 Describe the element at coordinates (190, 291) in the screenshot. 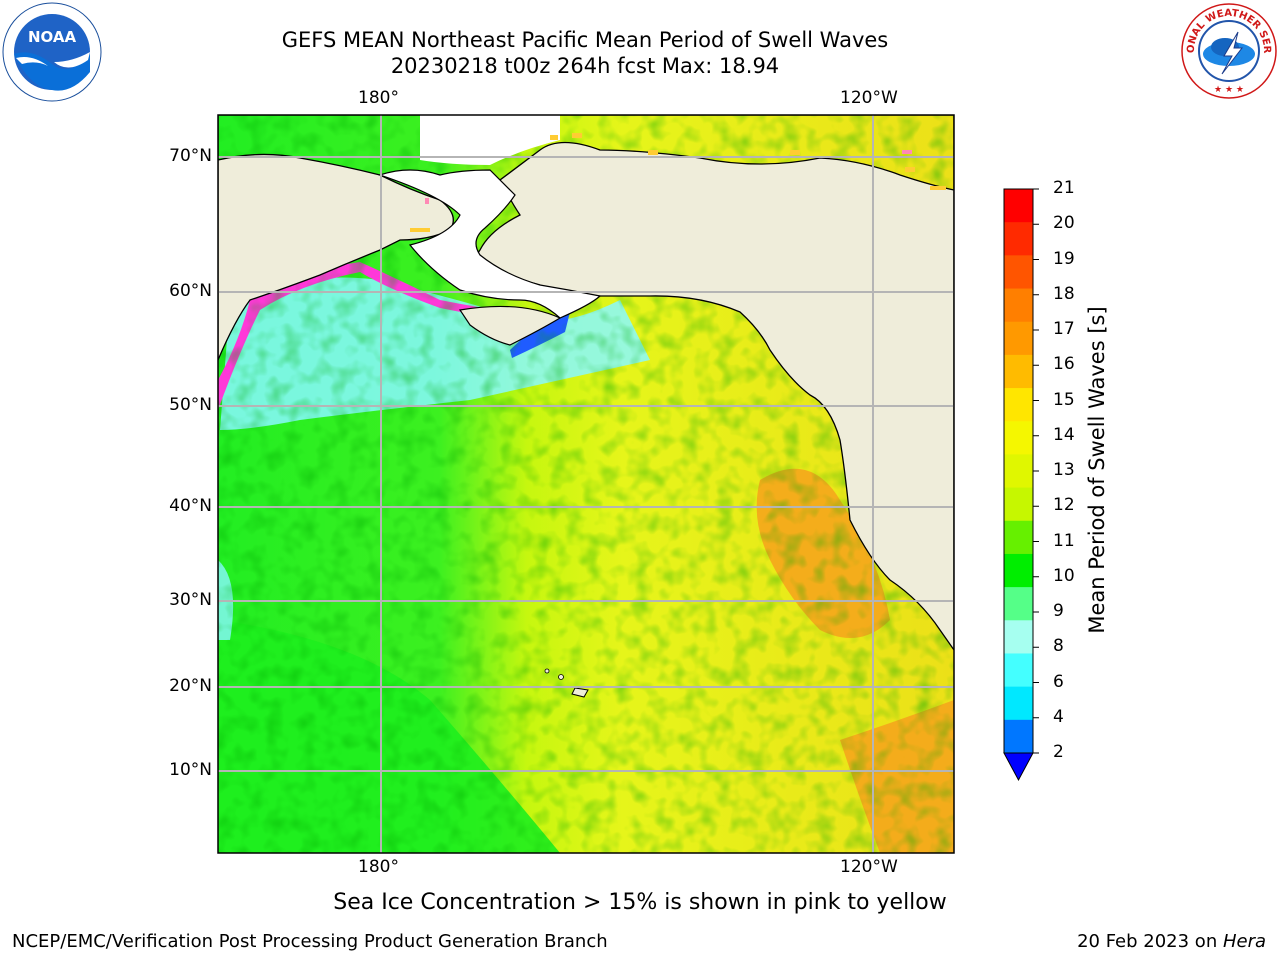

I see `lat-label-60n: 60°N` at that location.